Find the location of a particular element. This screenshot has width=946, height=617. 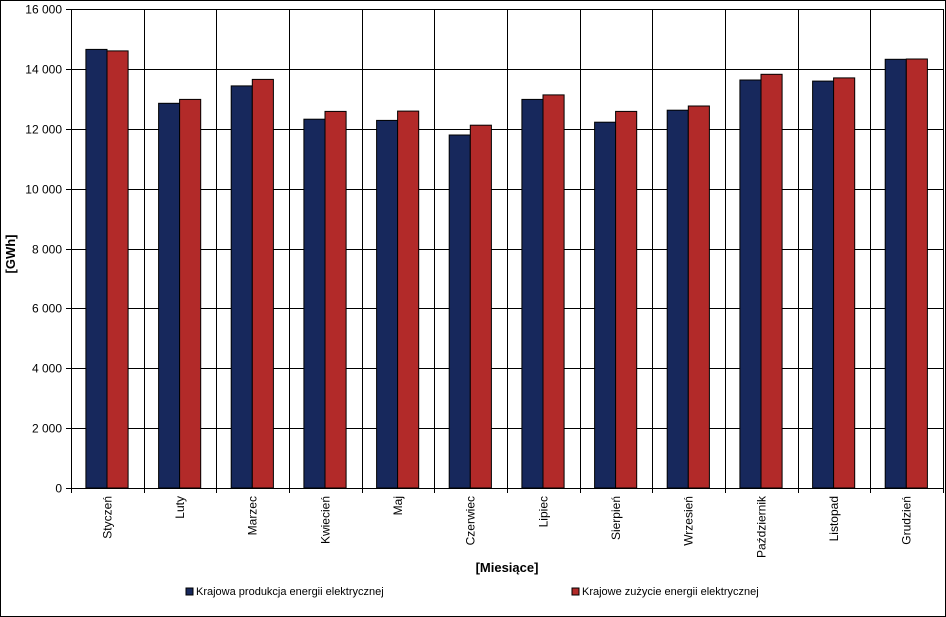

x-tick-label: Sierpień is located at coordinates (616, 518).